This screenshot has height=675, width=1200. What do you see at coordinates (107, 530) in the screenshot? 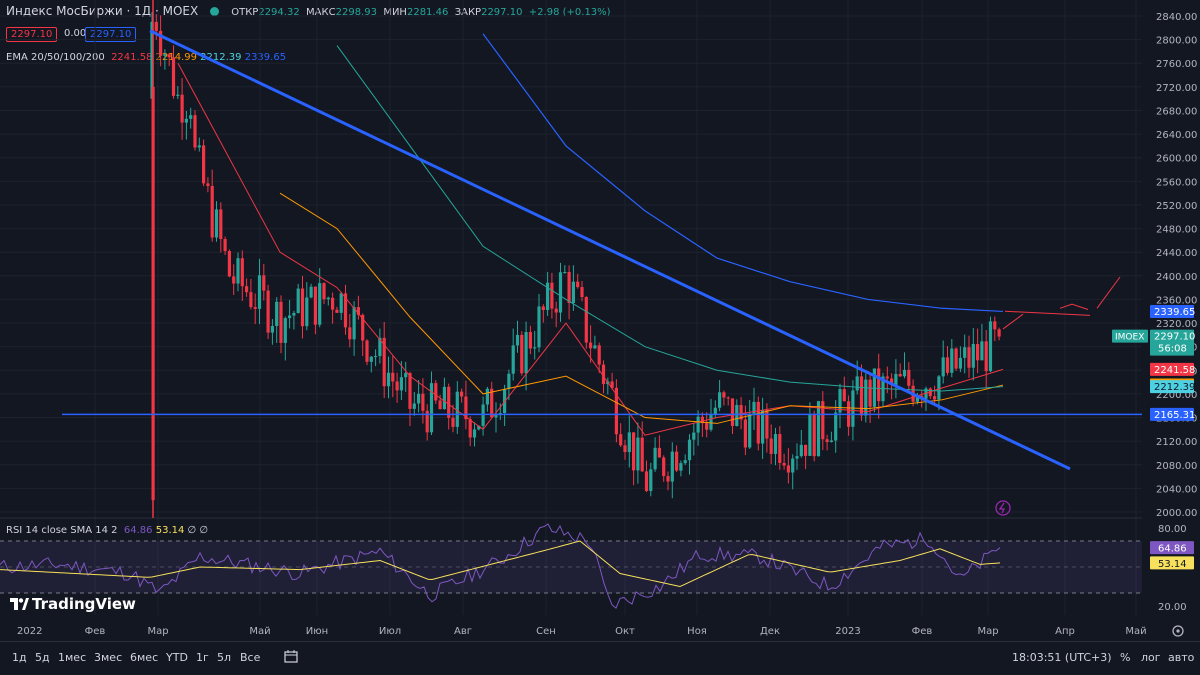
I see `rsi-legend: RSI 14 close SMA 14 2 64.86 53.14 ∅ ∅` at bounding box center [107, 530].